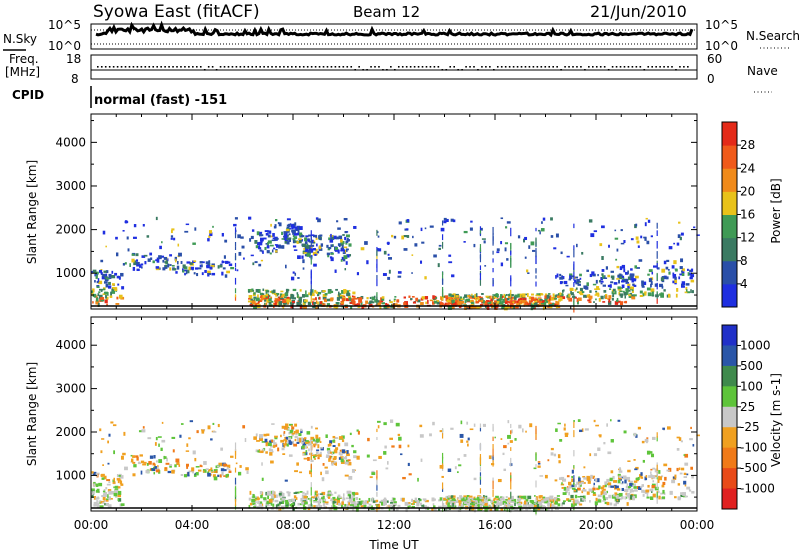  Describe the element at coordinates (70, 389) in the screenshot. I see `y-tick-label: 3000` at that location.